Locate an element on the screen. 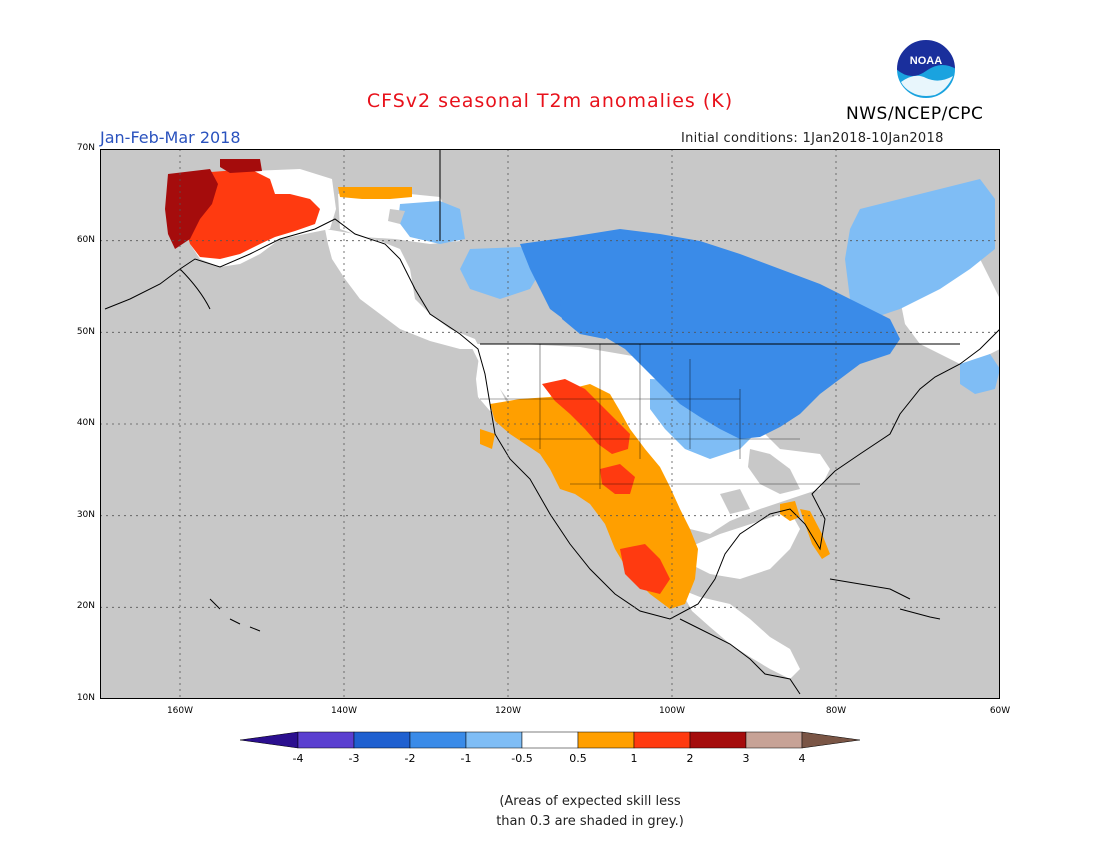  colorbar-tick-label: -0.5 is located at coordinates (522, 758).